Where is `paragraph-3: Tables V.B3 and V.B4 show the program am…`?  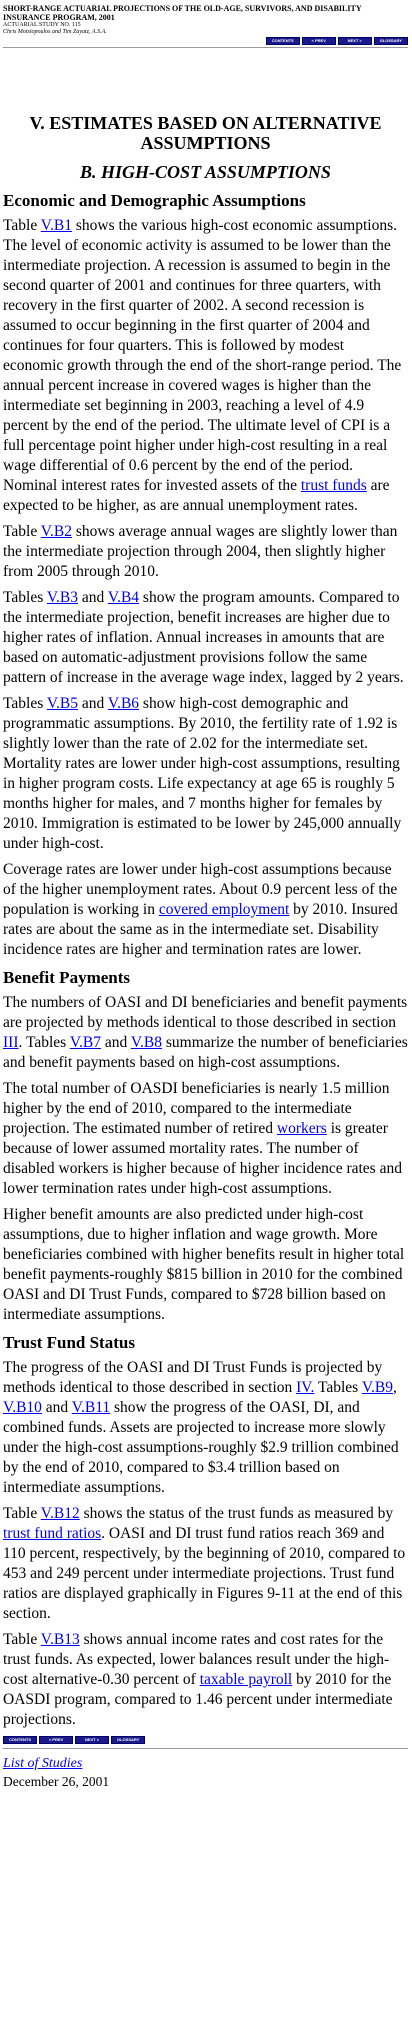
paragraph-3: Tables V.B3 and V.B4 show the program am… is located at coordinates (203, 637).